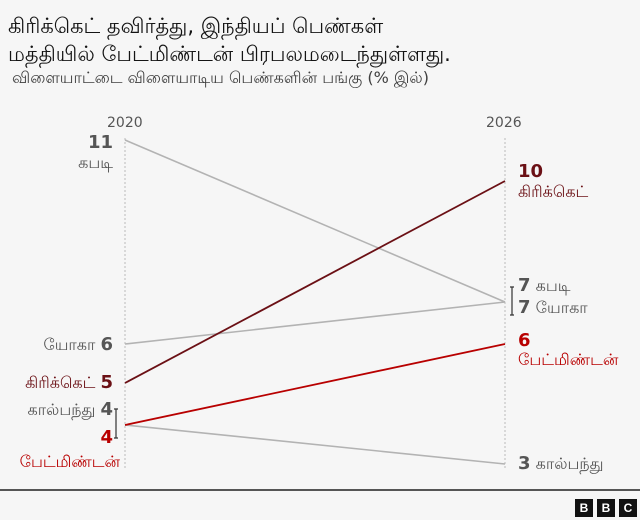 This screenshot has width=640, height=520. I want to click on left-football-name: கால்பந்து, so click(61, 409).